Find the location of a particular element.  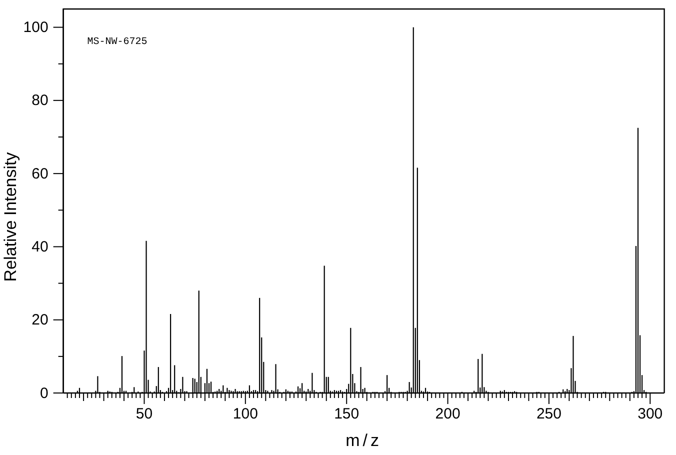

y-tick-label: 40 is located at coordinates (40, 247).